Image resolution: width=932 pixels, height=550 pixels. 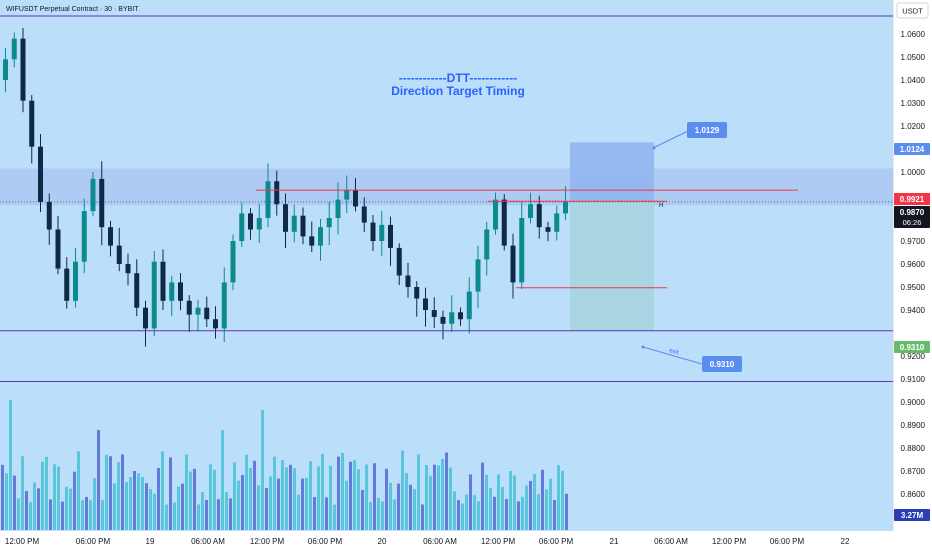 What do you see at coordinates (612, 266) in the screenshot?
I see `stop-zone` at bounding box center [612, 266].